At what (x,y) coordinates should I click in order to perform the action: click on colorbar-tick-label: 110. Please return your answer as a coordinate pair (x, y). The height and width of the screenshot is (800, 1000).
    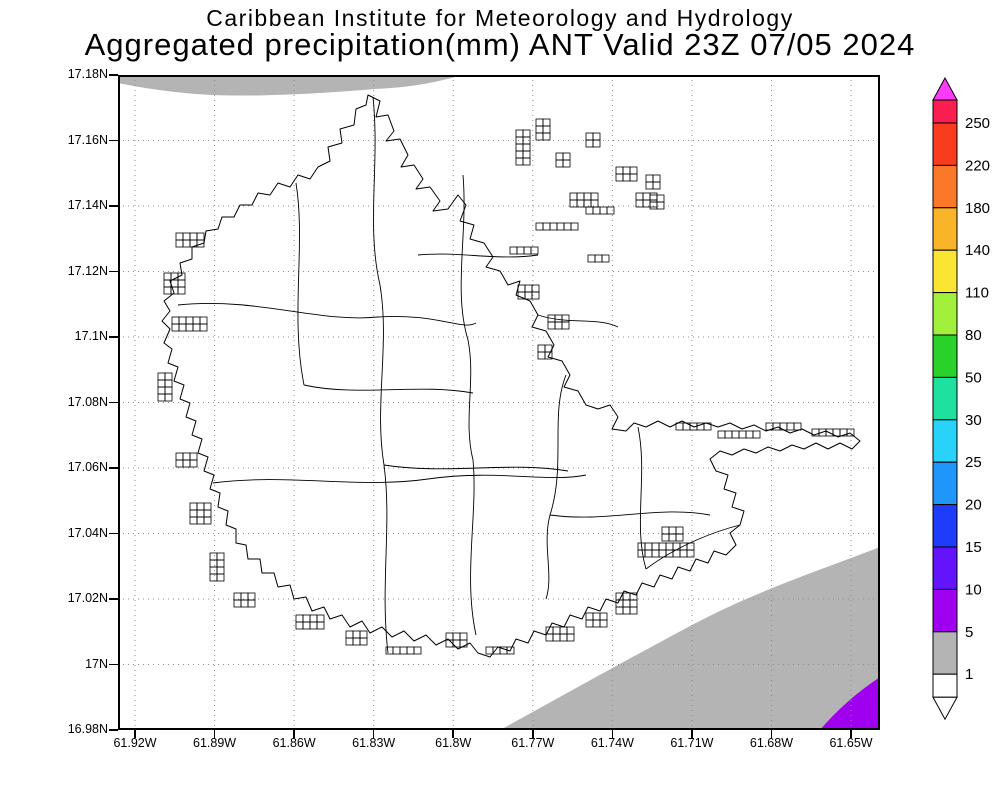
    Looking at the image, I should click on (977, 293).